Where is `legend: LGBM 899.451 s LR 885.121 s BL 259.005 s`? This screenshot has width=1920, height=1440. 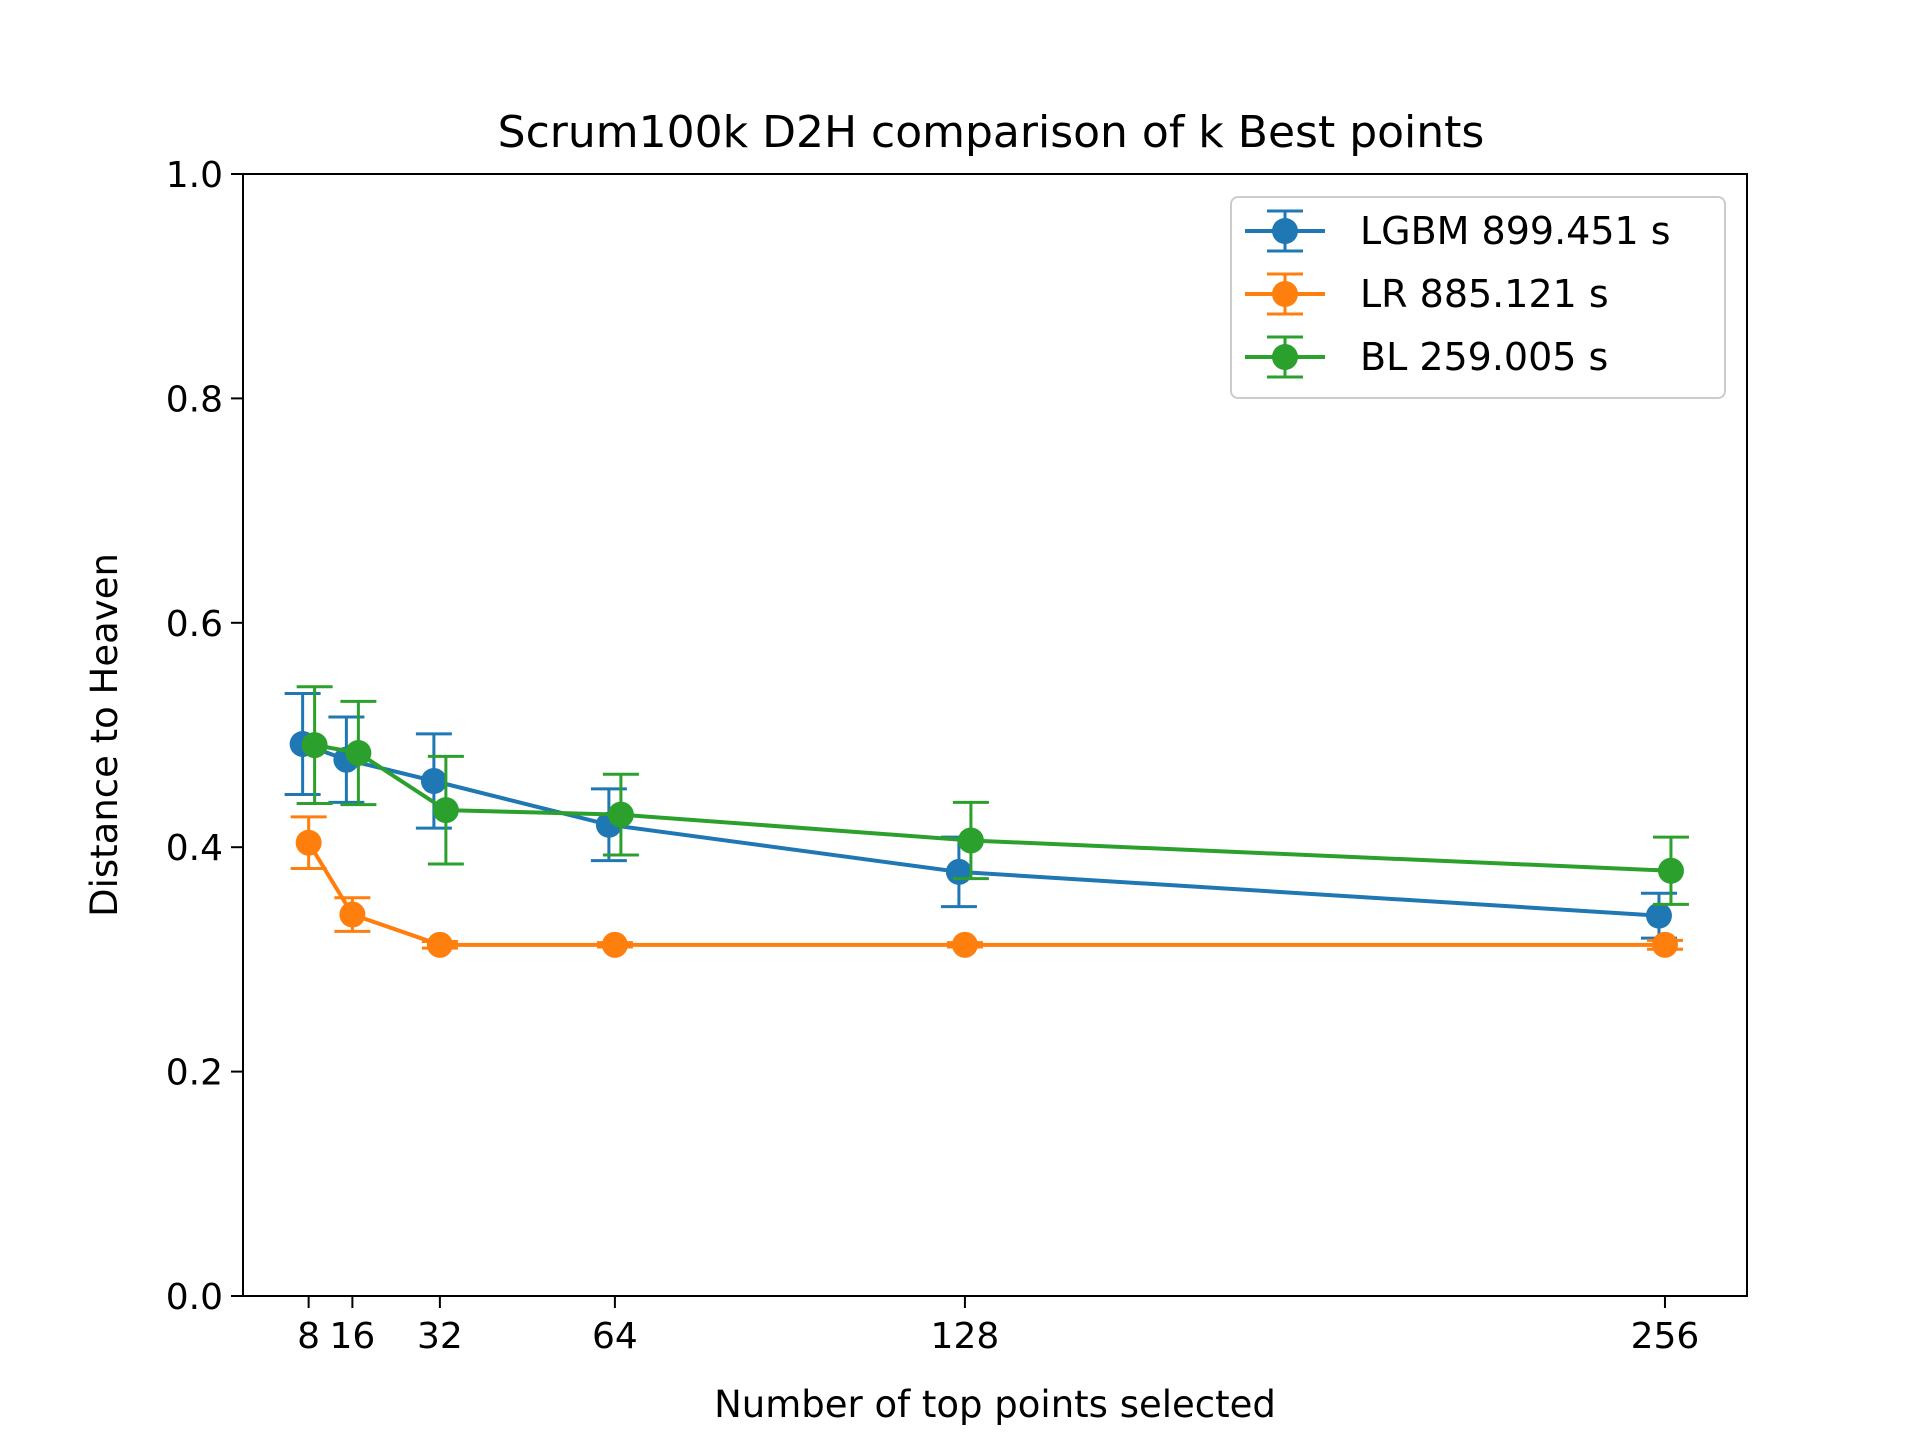
legend: LGBM 899.451 s LR 885.121 s BL 259.005 s is located at coordinates (1478, 297).